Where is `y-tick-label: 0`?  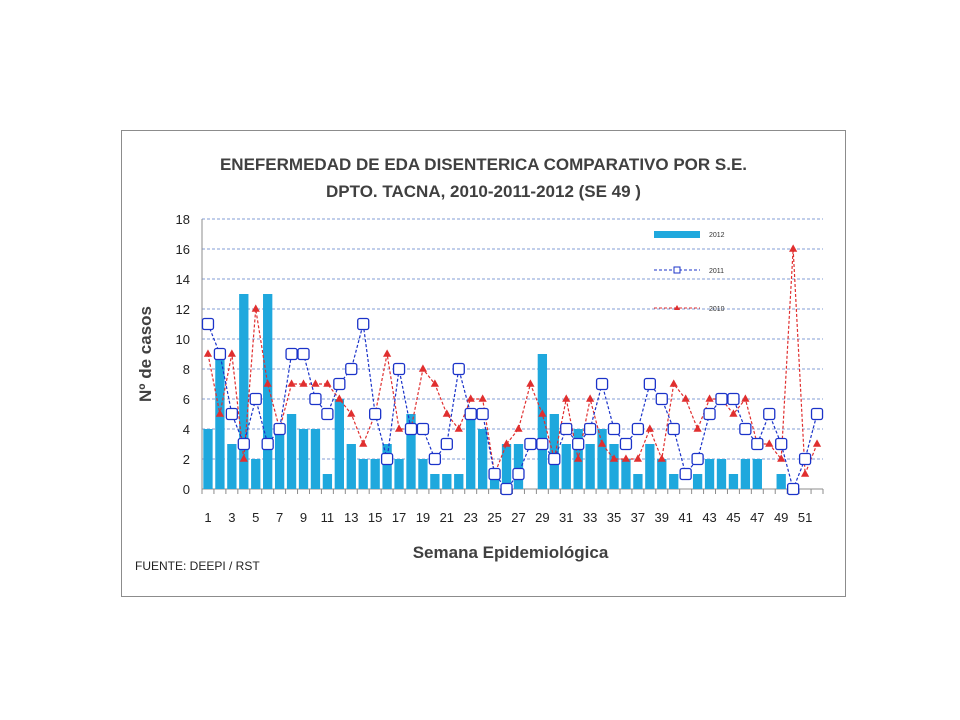 y-tick-label: 0 is located at coordinates (186, 489).